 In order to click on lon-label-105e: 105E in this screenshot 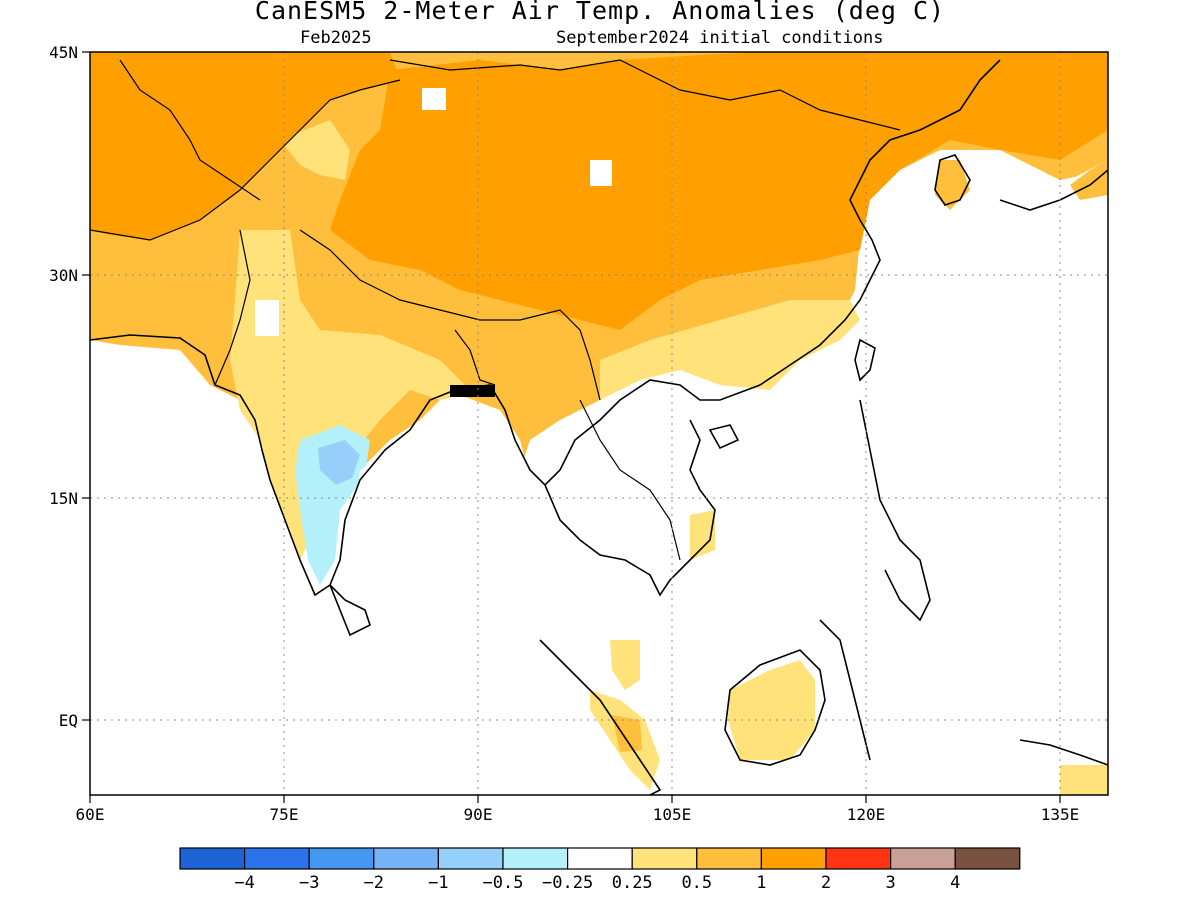, I will do `click(672, 814)`.